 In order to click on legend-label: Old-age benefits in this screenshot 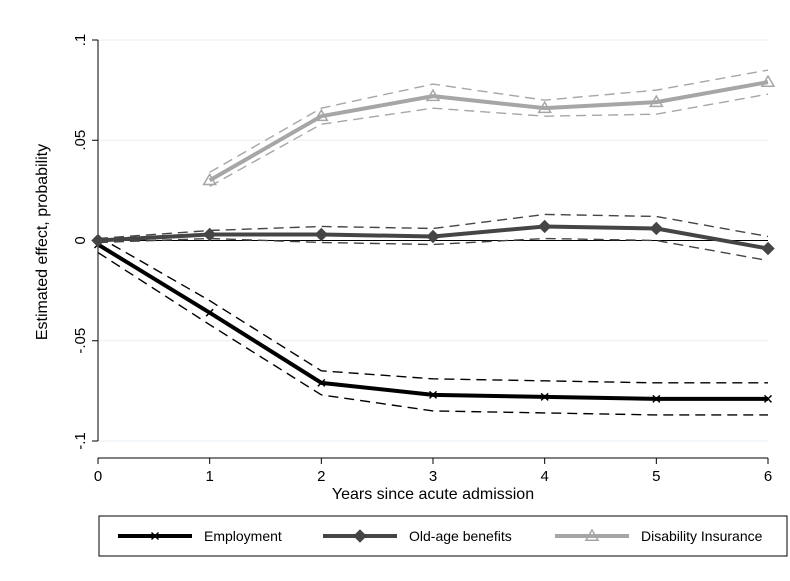, I will do `click(460, 536)`.